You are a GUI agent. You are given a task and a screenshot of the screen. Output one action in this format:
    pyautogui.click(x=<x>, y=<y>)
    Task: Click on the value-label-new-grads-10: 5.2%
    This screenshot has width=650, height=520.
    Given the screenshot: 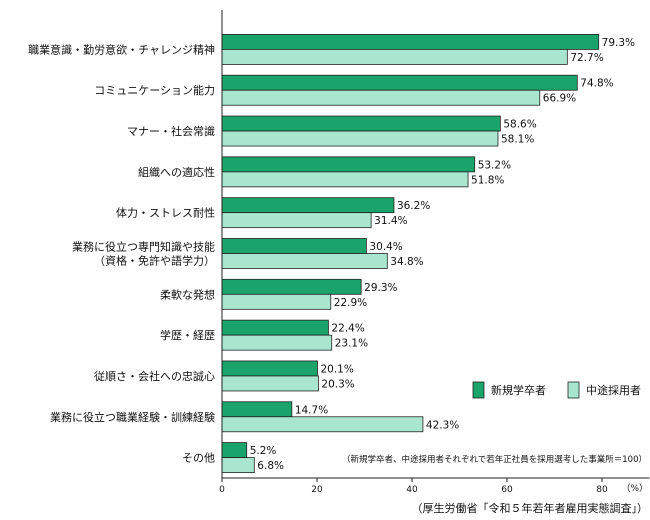 What is the action you would take?
    pyautogui.click(x=263, y=451)
    